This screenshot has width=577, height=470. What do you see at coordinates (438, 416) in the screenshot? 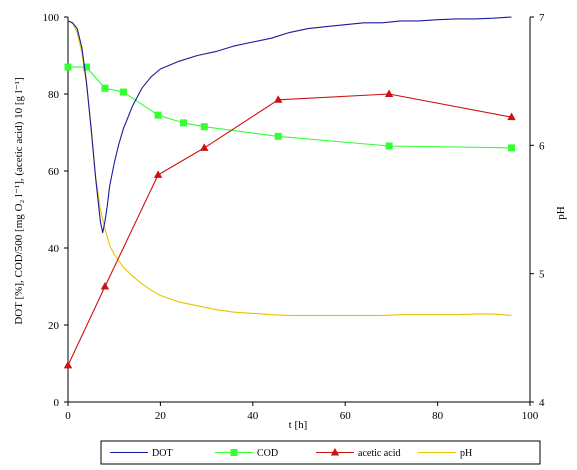
I see `x-tick-label: 80` at bounding box center [438, 416].